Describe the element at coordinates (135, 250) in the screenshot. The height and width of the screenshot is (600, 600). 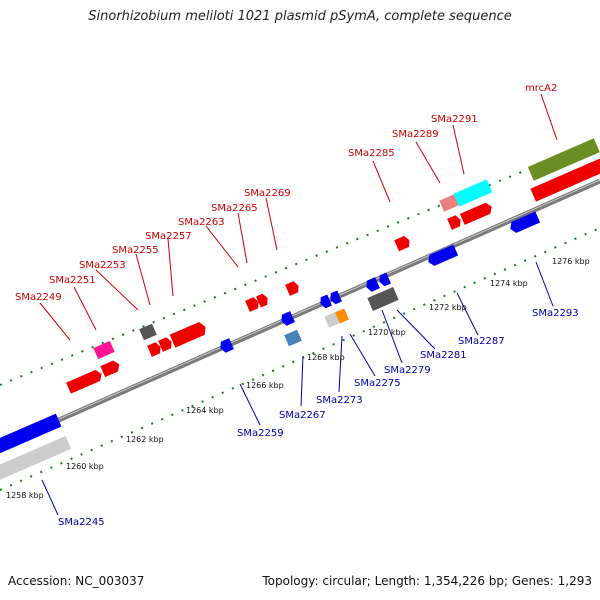
I see `gene-label-SMa2255: SMa2255` at that location.